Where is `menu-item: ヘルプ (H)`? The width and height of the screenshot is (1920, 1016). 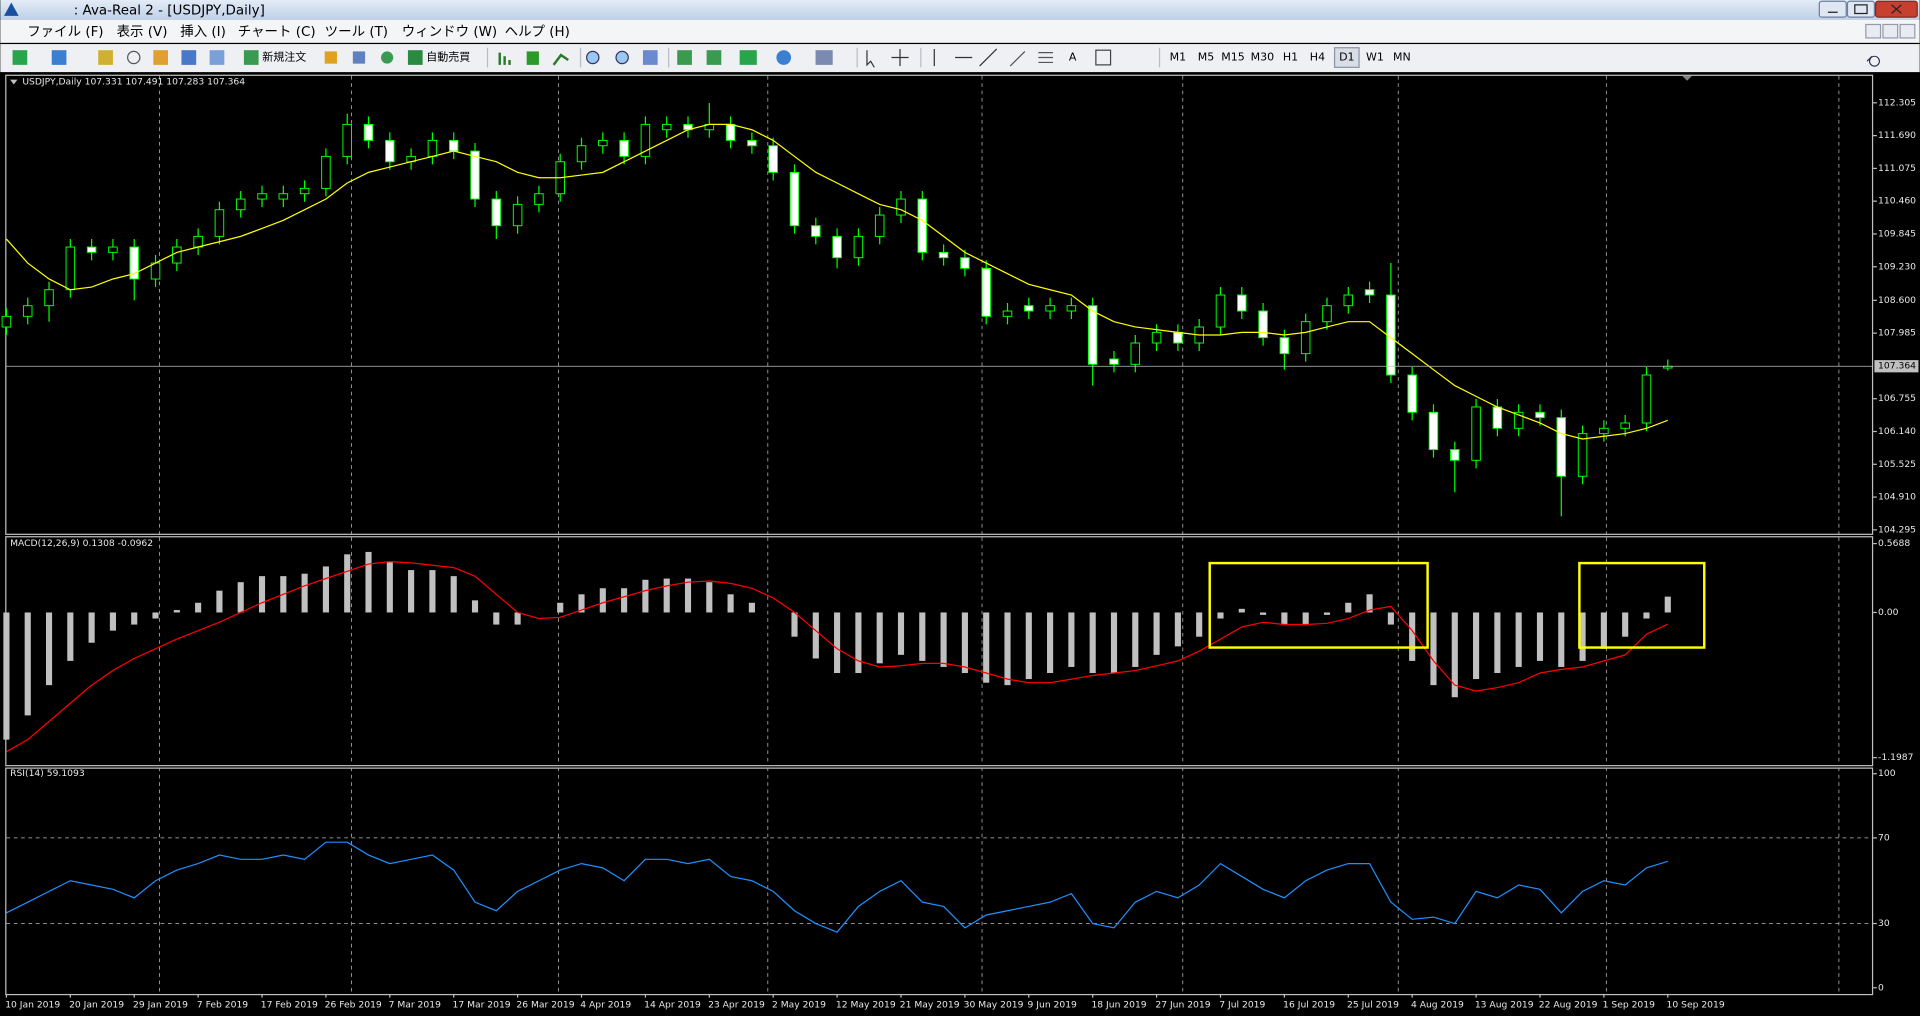 menu-item: ヘルプ (H) is located at coordinates (537, 32).